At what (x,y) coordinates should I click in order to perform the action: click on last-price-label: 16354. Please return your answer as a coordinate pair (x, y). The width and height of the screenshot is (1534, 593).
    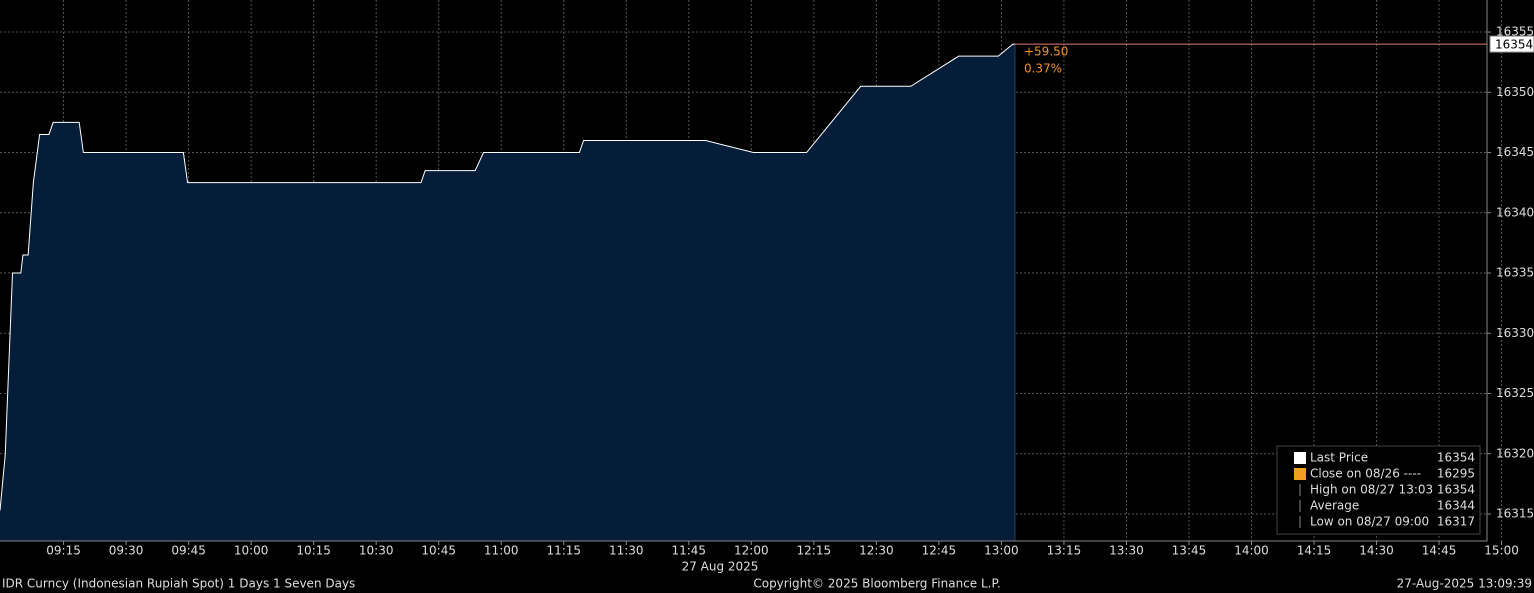
    Looking at the image, I should click on (1514, 45).